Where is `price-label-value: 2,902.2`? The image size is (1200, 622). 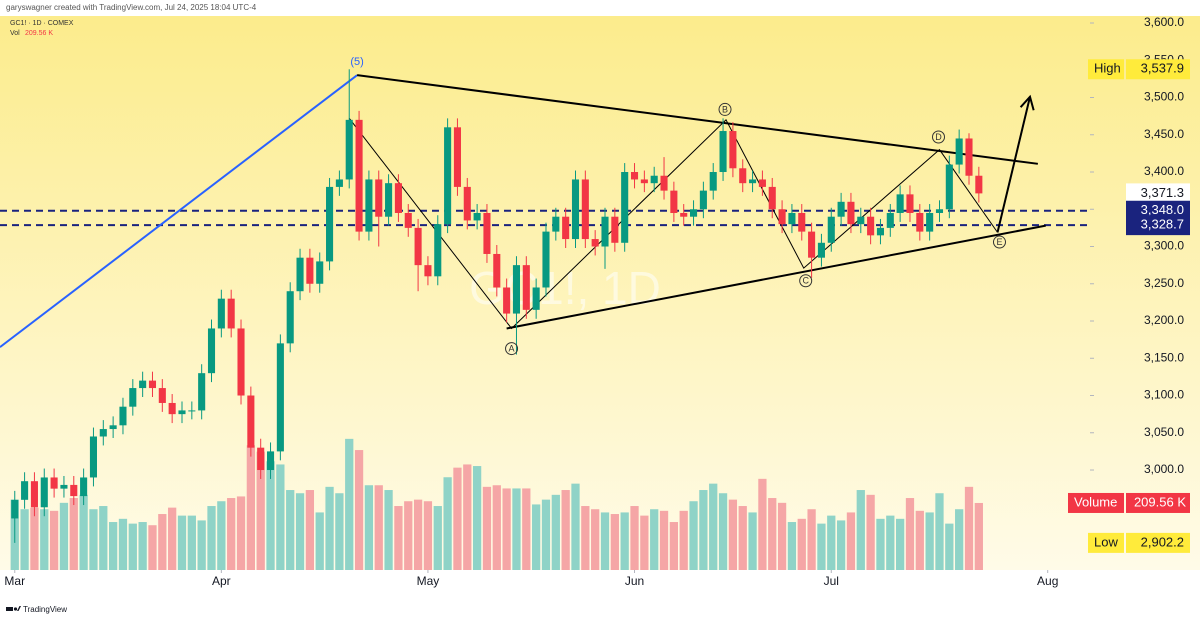 price-label-value: 2,902.2 is located at coordinates (1162, 541).